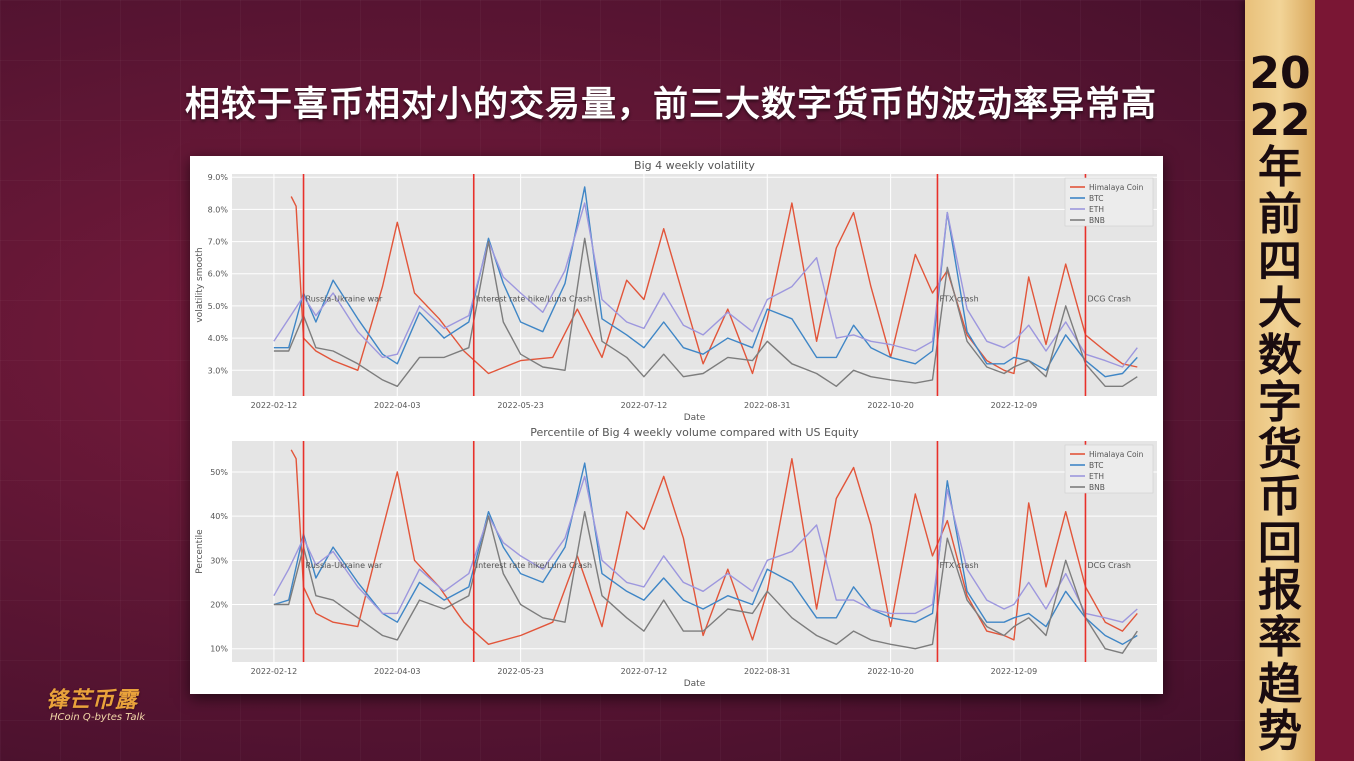 The width and height of the screenshot is (1354, 761). What do you see at coordinates (1097, 220) in the screenshot?
I see `chart1-legend-label: BNB` at bounding box center [1097, 220].